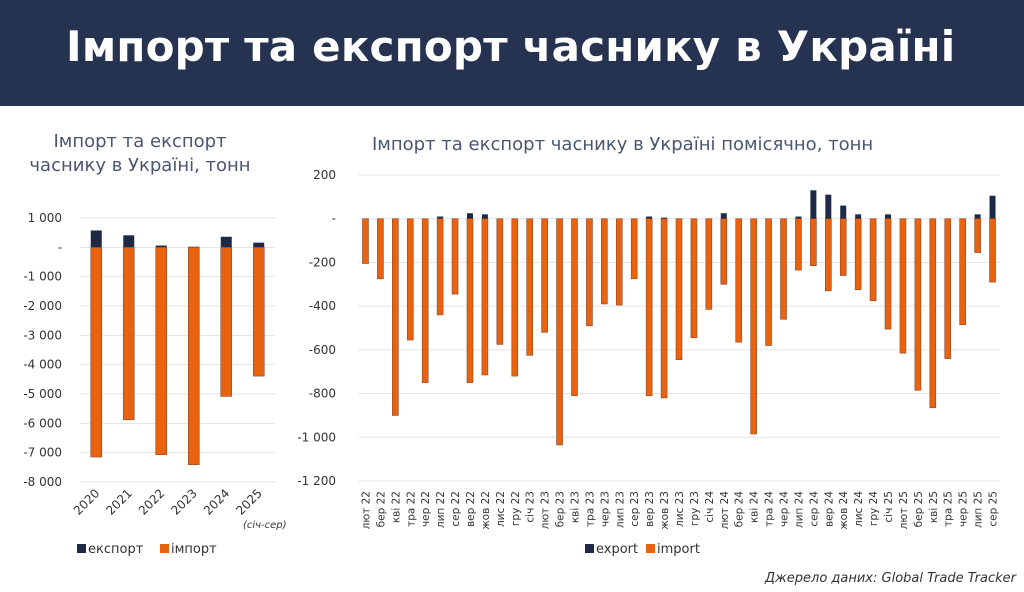  Describe the element at coordinates (265, 525) in the screenshot. I see `x-tick-note: (січ-сер)` at that location.